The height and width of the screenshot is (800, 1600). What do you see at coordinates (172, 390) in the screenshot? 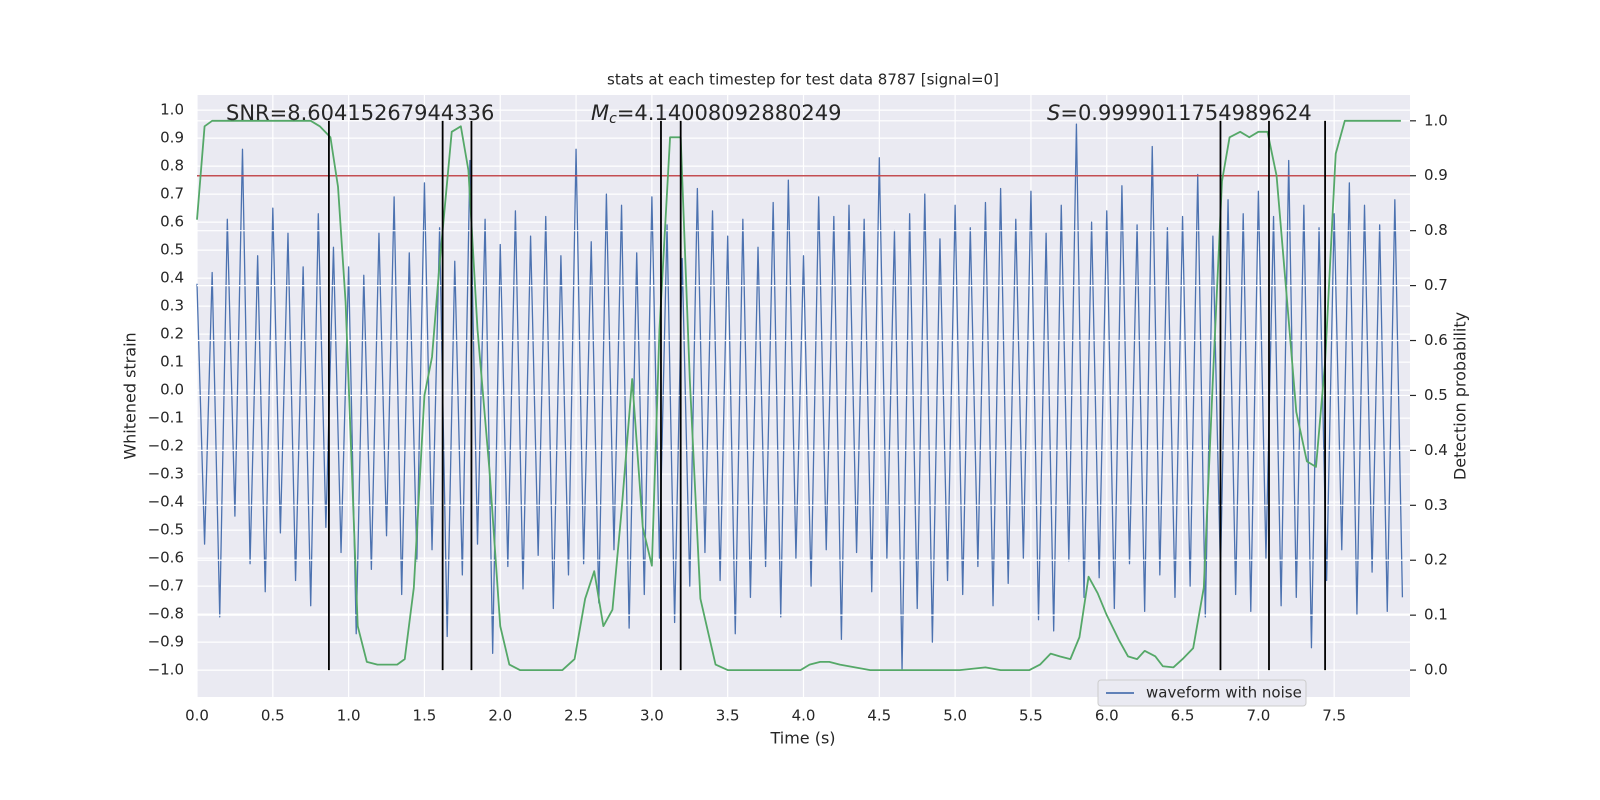
I see `y-tick-label: 0.0` at bounding box center [172, 390].